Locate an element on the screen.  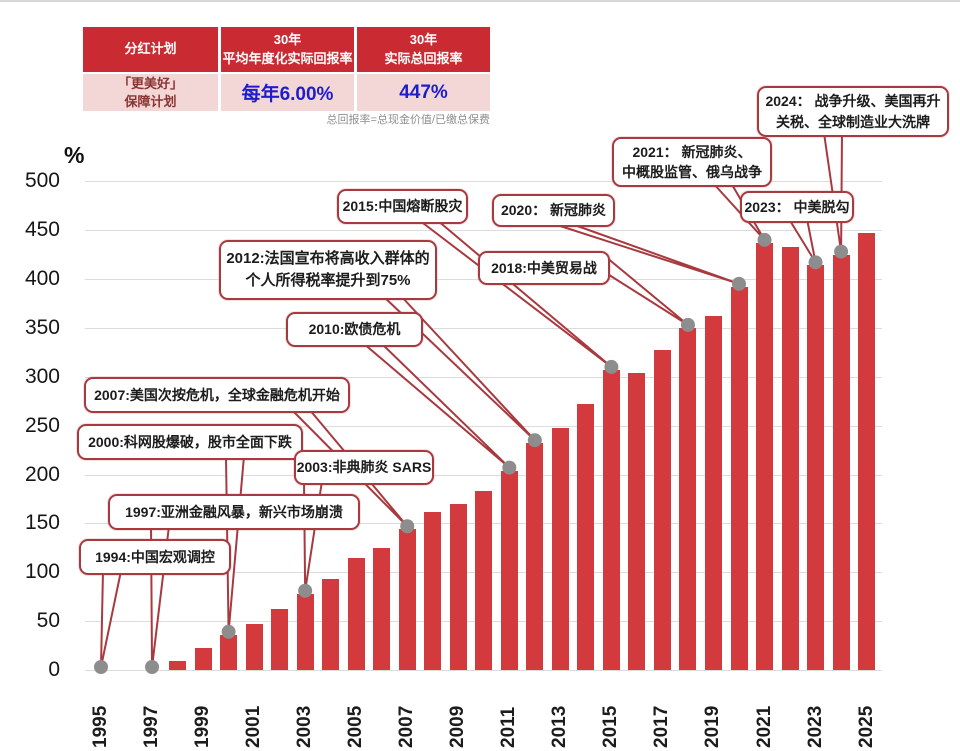
annotation-text-line: 2000:科网股爆破，股市全面下跌 is located at coordinates (190, 441).